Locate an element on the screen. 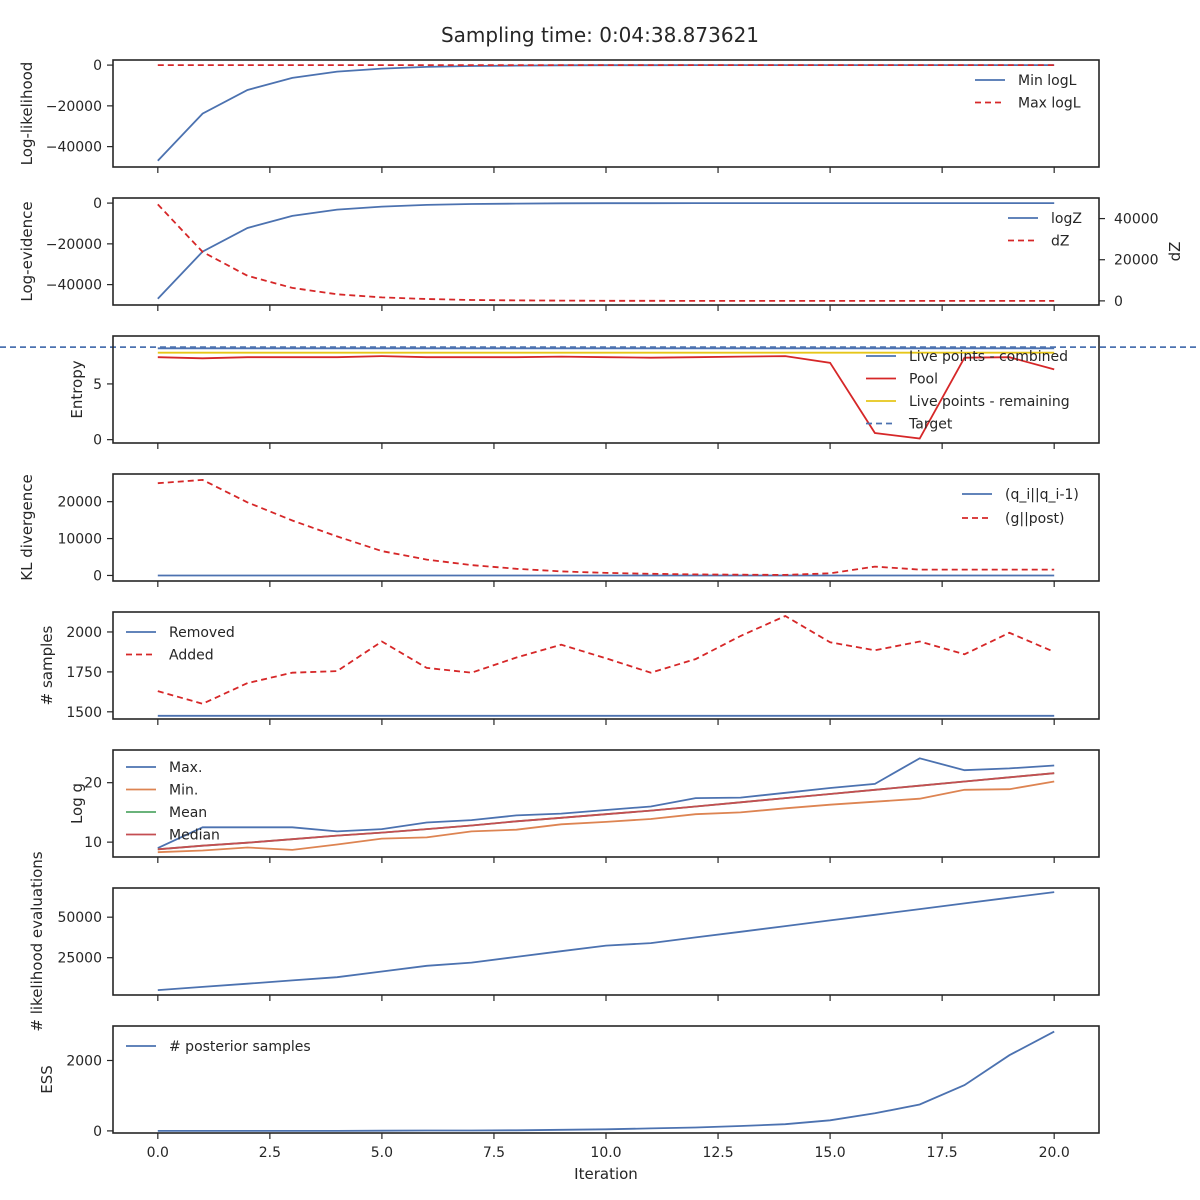  y-tick-label: 10 is located at coordinates (93, 843).